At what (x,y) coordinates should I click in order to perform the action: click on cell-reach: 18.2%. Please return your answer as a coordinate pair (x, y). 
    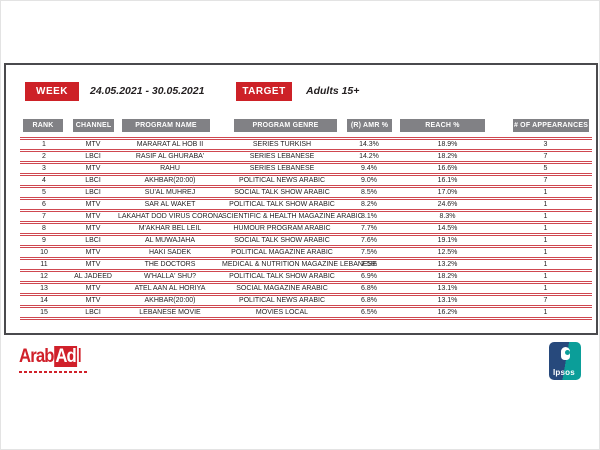
    Looking at the image, I should click on (447, 276).